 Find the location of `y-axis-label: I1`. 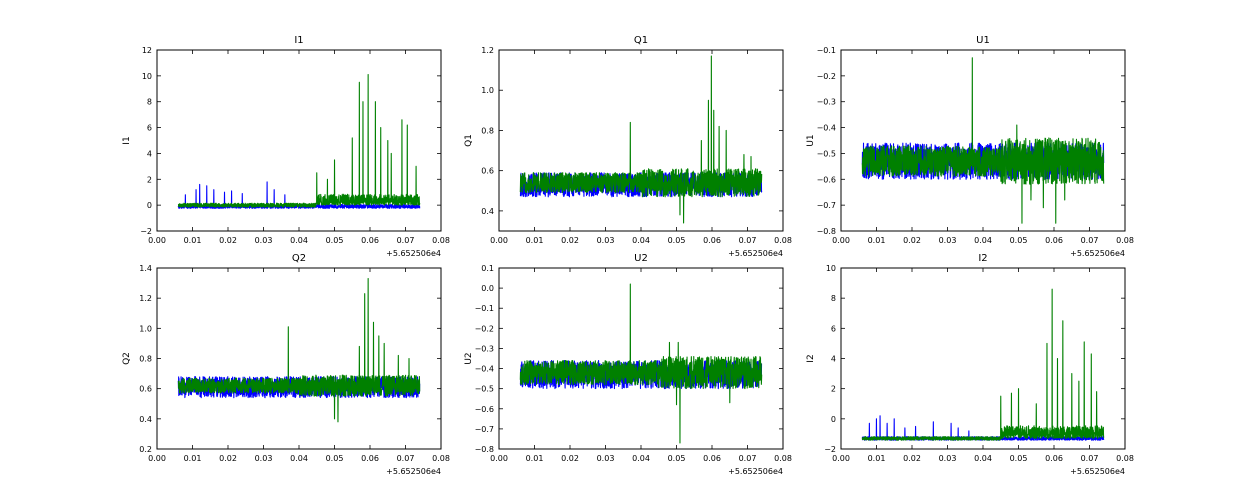

y-axis-label: I1 is located at coordinates (127, 140).